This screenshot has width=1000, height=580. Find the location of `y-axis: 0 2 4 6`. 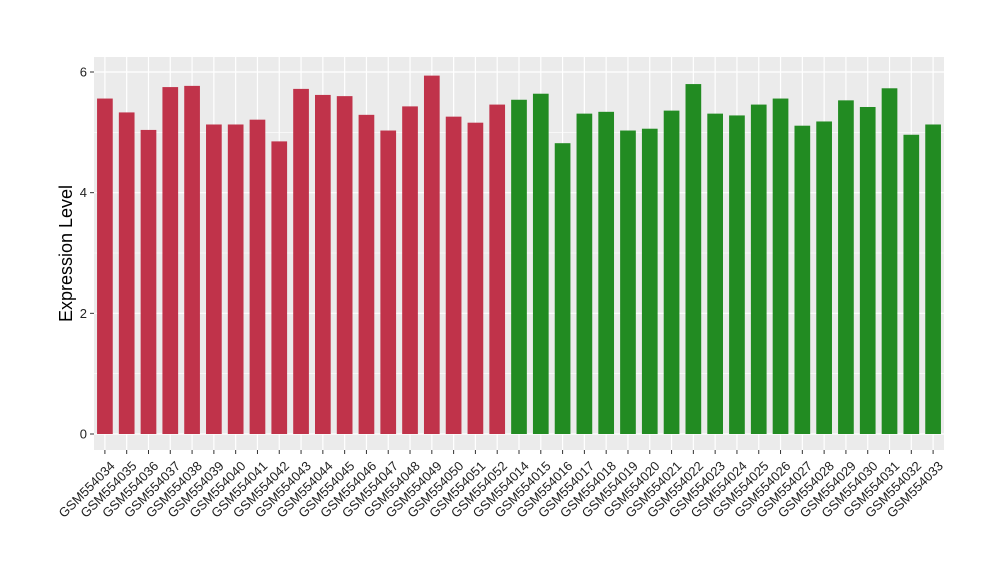

y-axis: 0 2 4 6 is located at coordinates (87, 253).